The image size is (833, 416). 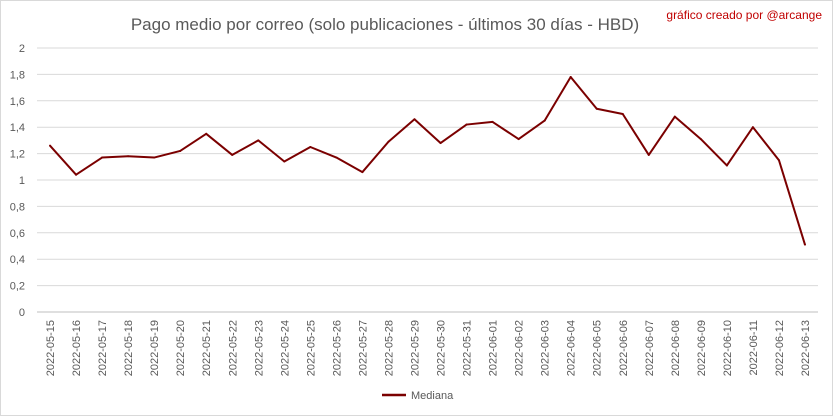 I want to click on x-tick-label: 2022-06-11, so click(x=754, y=347).